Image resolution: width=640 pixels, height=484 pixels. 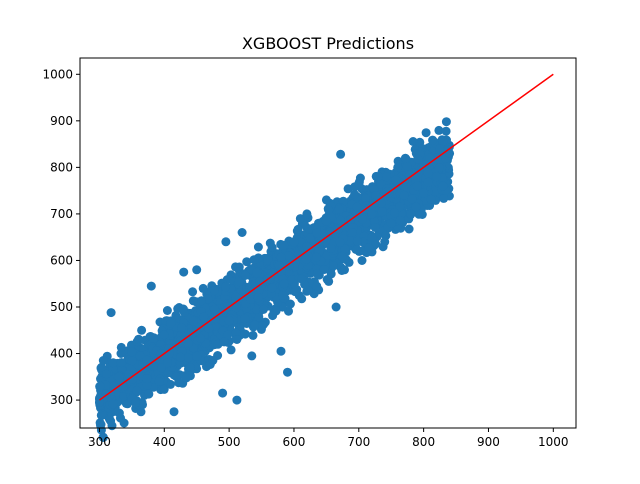 What do you see at coordinates (294, 442) in the screenshot?
I see `x-tick-label: 600` at bounding box center [294, 442].